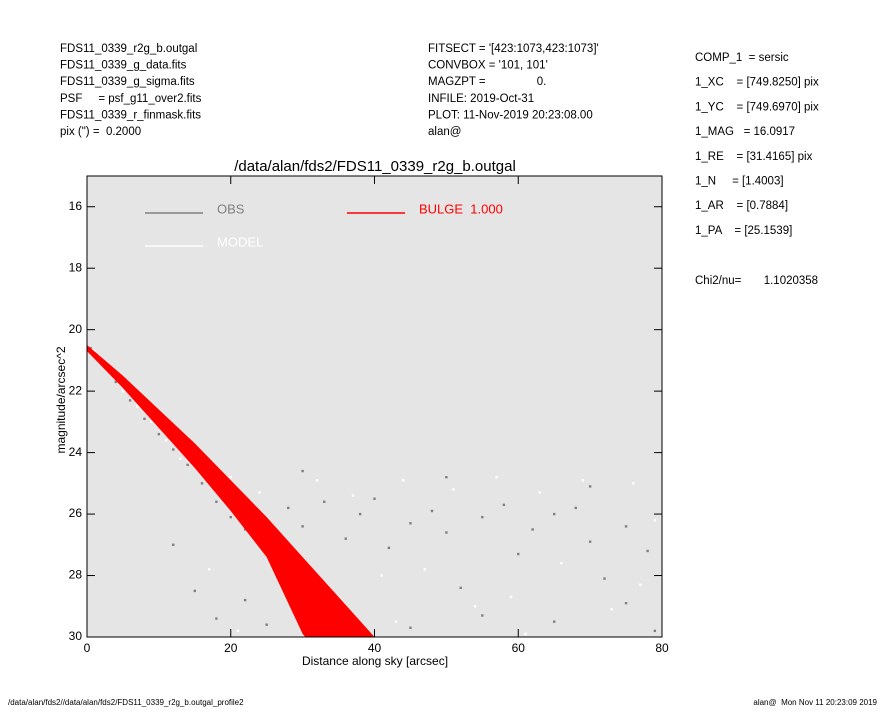 The width and height of the screenshot is (885, 713). What do you see at coordinates (461, 208) in the screenshot?
I see `legend-label: BULGE 1.000` at bounding box center [461, 208].